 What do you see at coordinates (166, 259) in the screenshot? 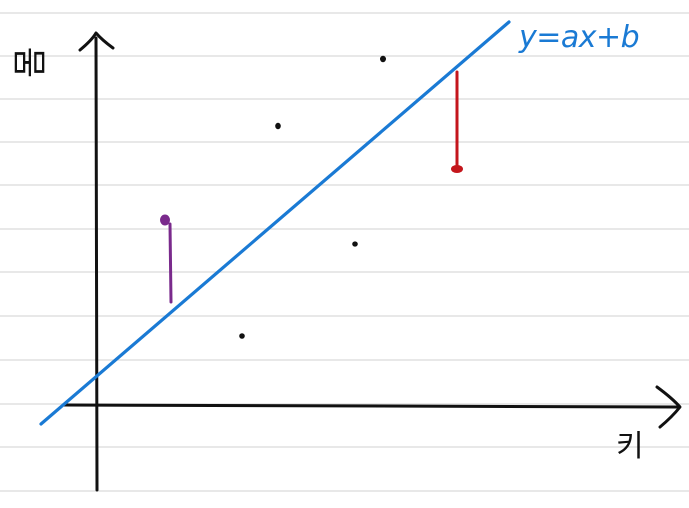
I see `residual-positive` at bounding box center [166, 259].